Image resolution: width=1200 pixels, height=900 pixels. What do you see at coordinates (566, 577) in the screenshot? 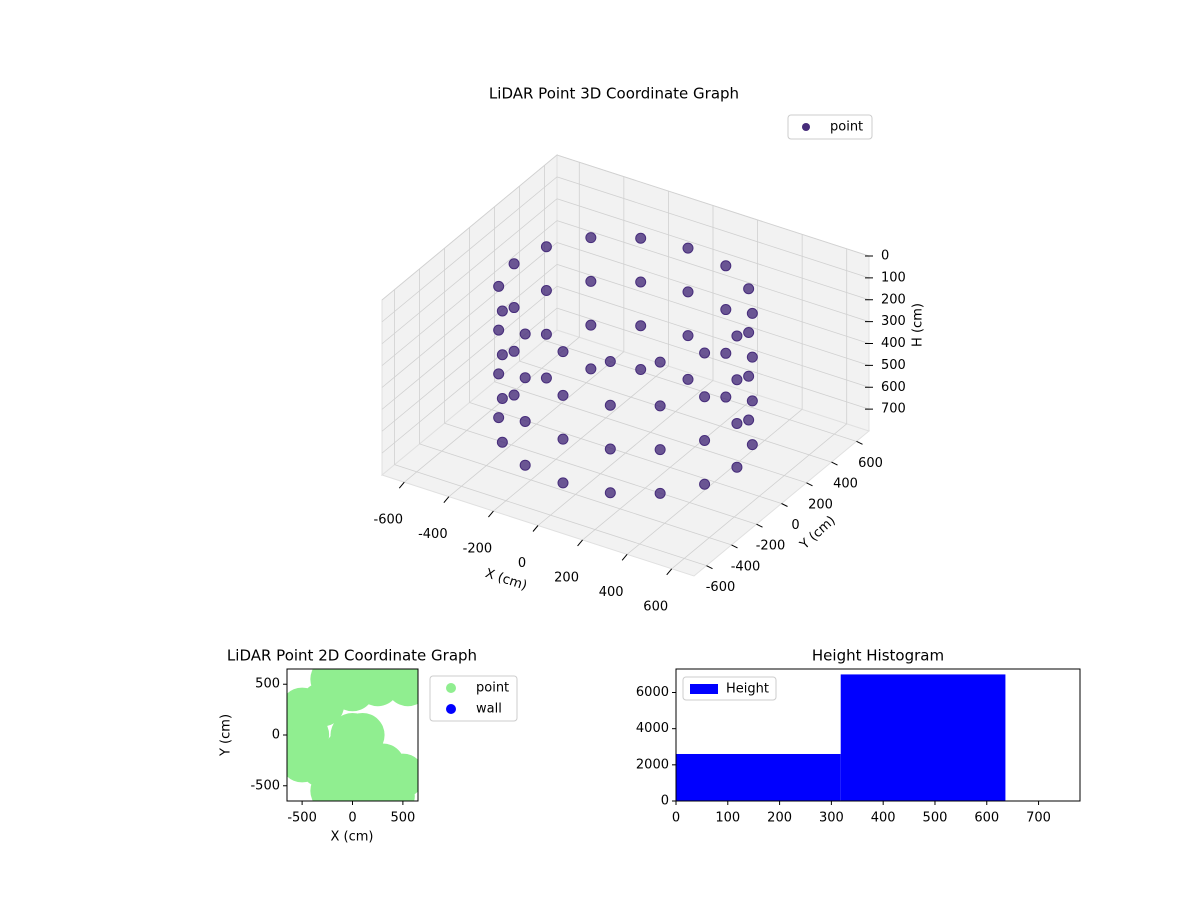
I see `x-tick-label: 200` at bounding box center [566, 577].